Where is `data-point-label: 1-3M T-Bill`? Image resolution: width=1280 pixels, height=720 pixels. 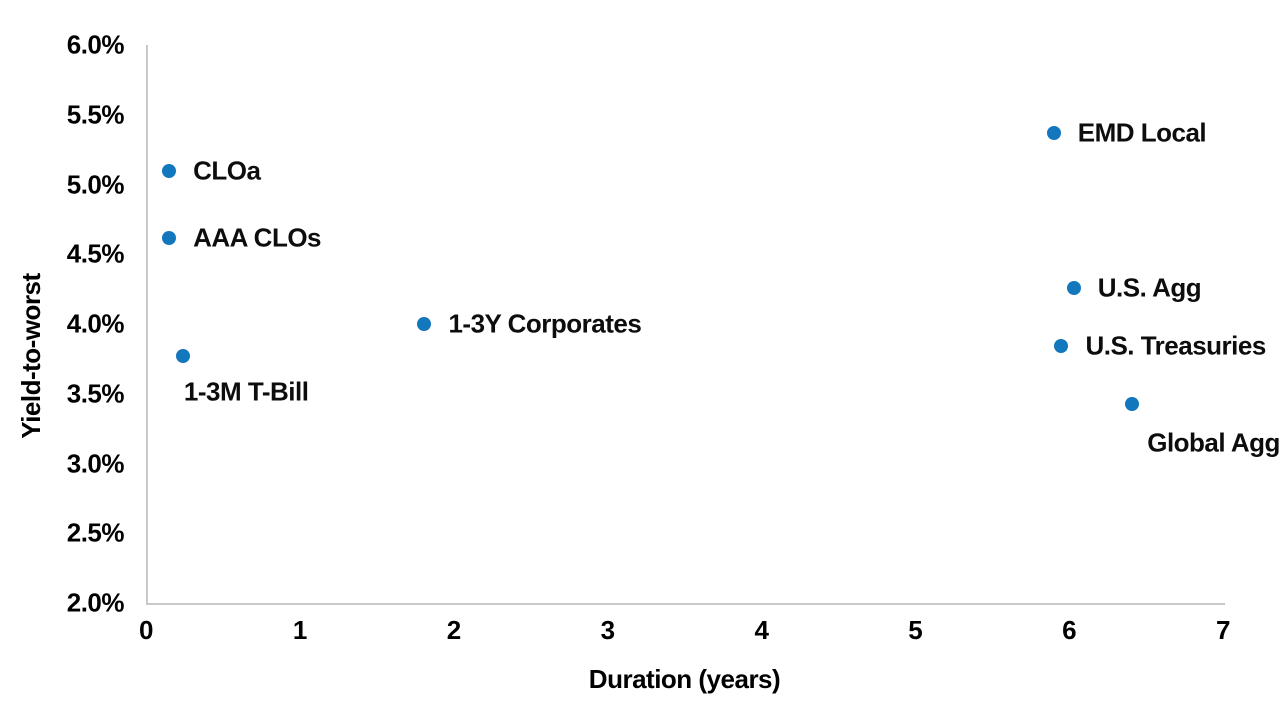 data-point-label: 1-3M T-Bill is located at coordinates (246, 391).